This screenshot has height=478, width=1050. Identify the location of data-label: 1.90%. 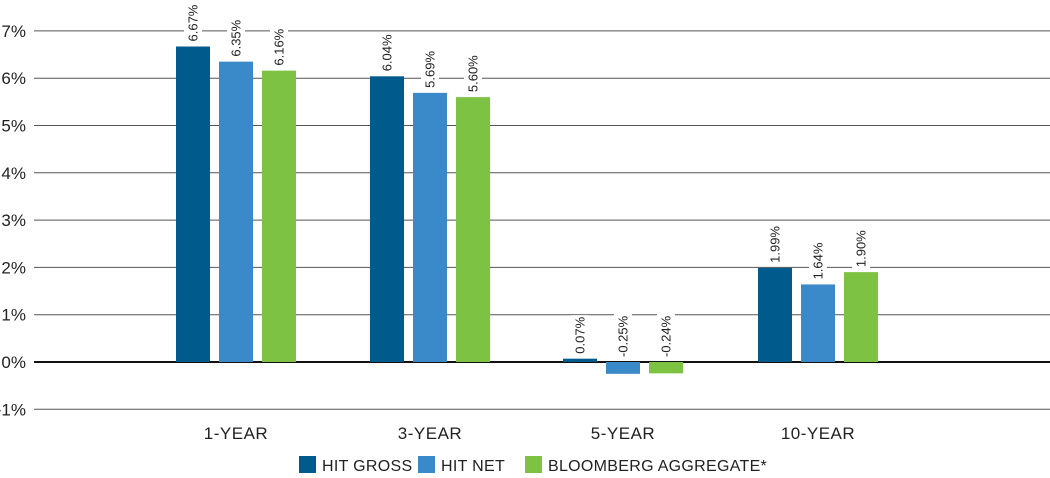
(861, 248).